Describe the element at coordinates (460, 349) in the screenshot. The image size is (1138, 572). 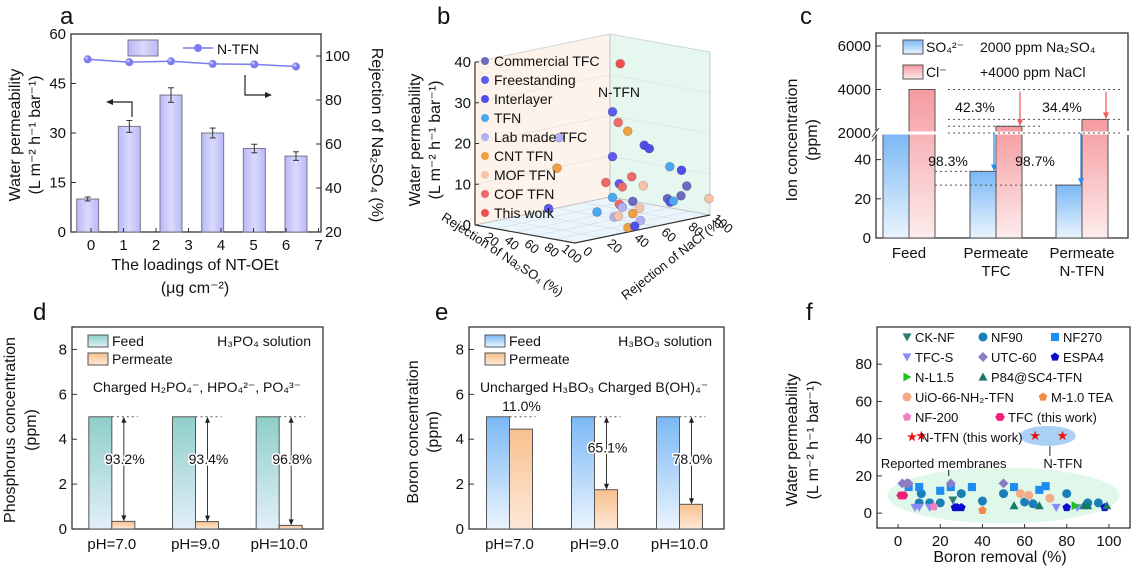
I see `y-tick-label: 8` at that location.